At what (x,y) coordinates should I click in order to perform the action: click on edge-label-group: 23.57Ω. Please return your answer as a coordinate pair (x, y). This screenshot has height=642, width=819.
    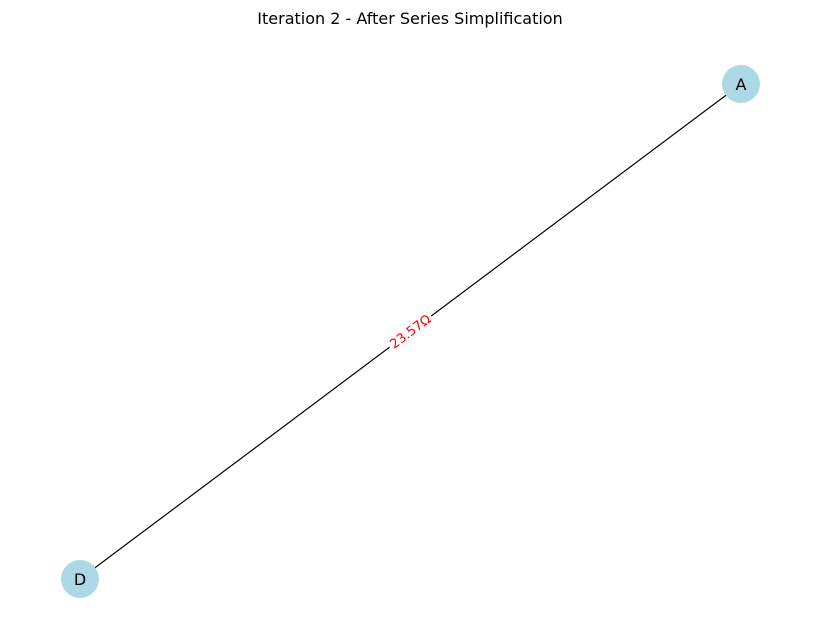
    Looking at the image, I should click on (410, 331).